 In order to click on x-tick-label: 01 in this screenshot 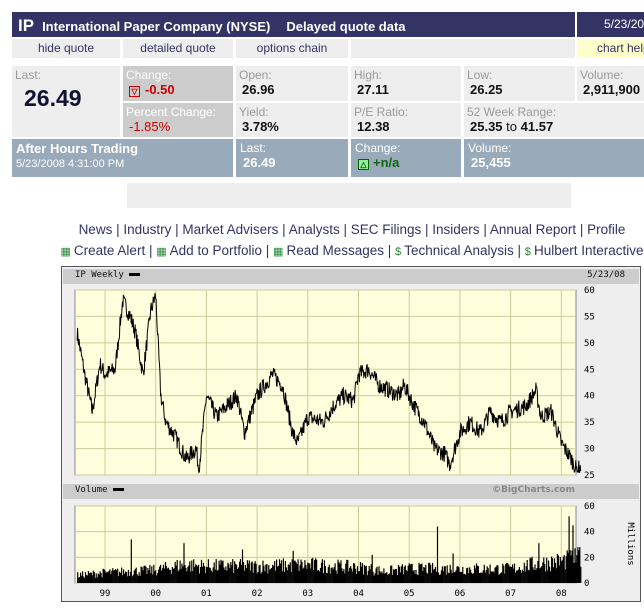, I will do `click(206, 594)`.